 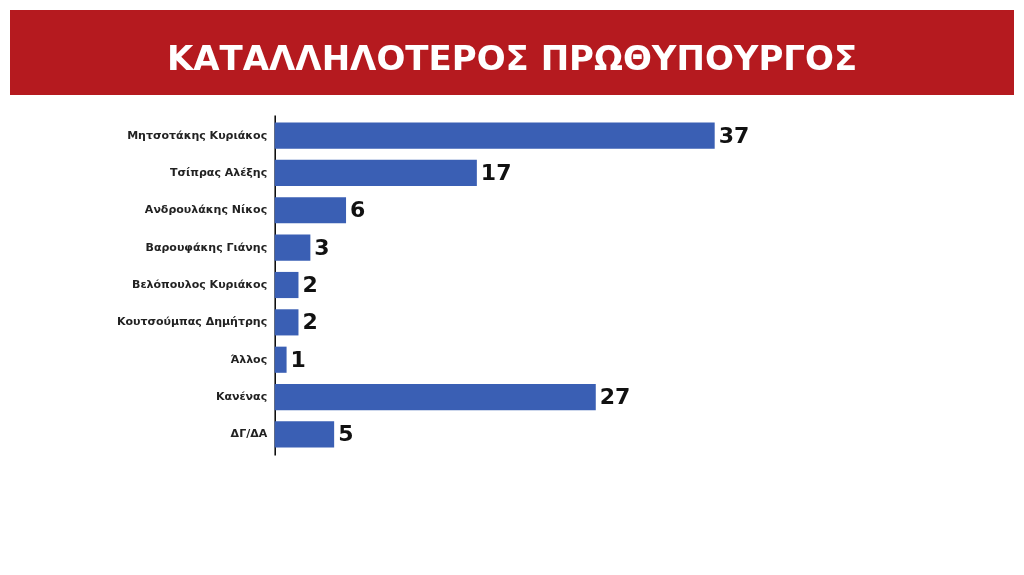 What do you see at coordinates (200, 284) in the screenshot?
I see `y-tick-label: Βελόπουλος Κυριάκος` at bounding box center [200, 284].